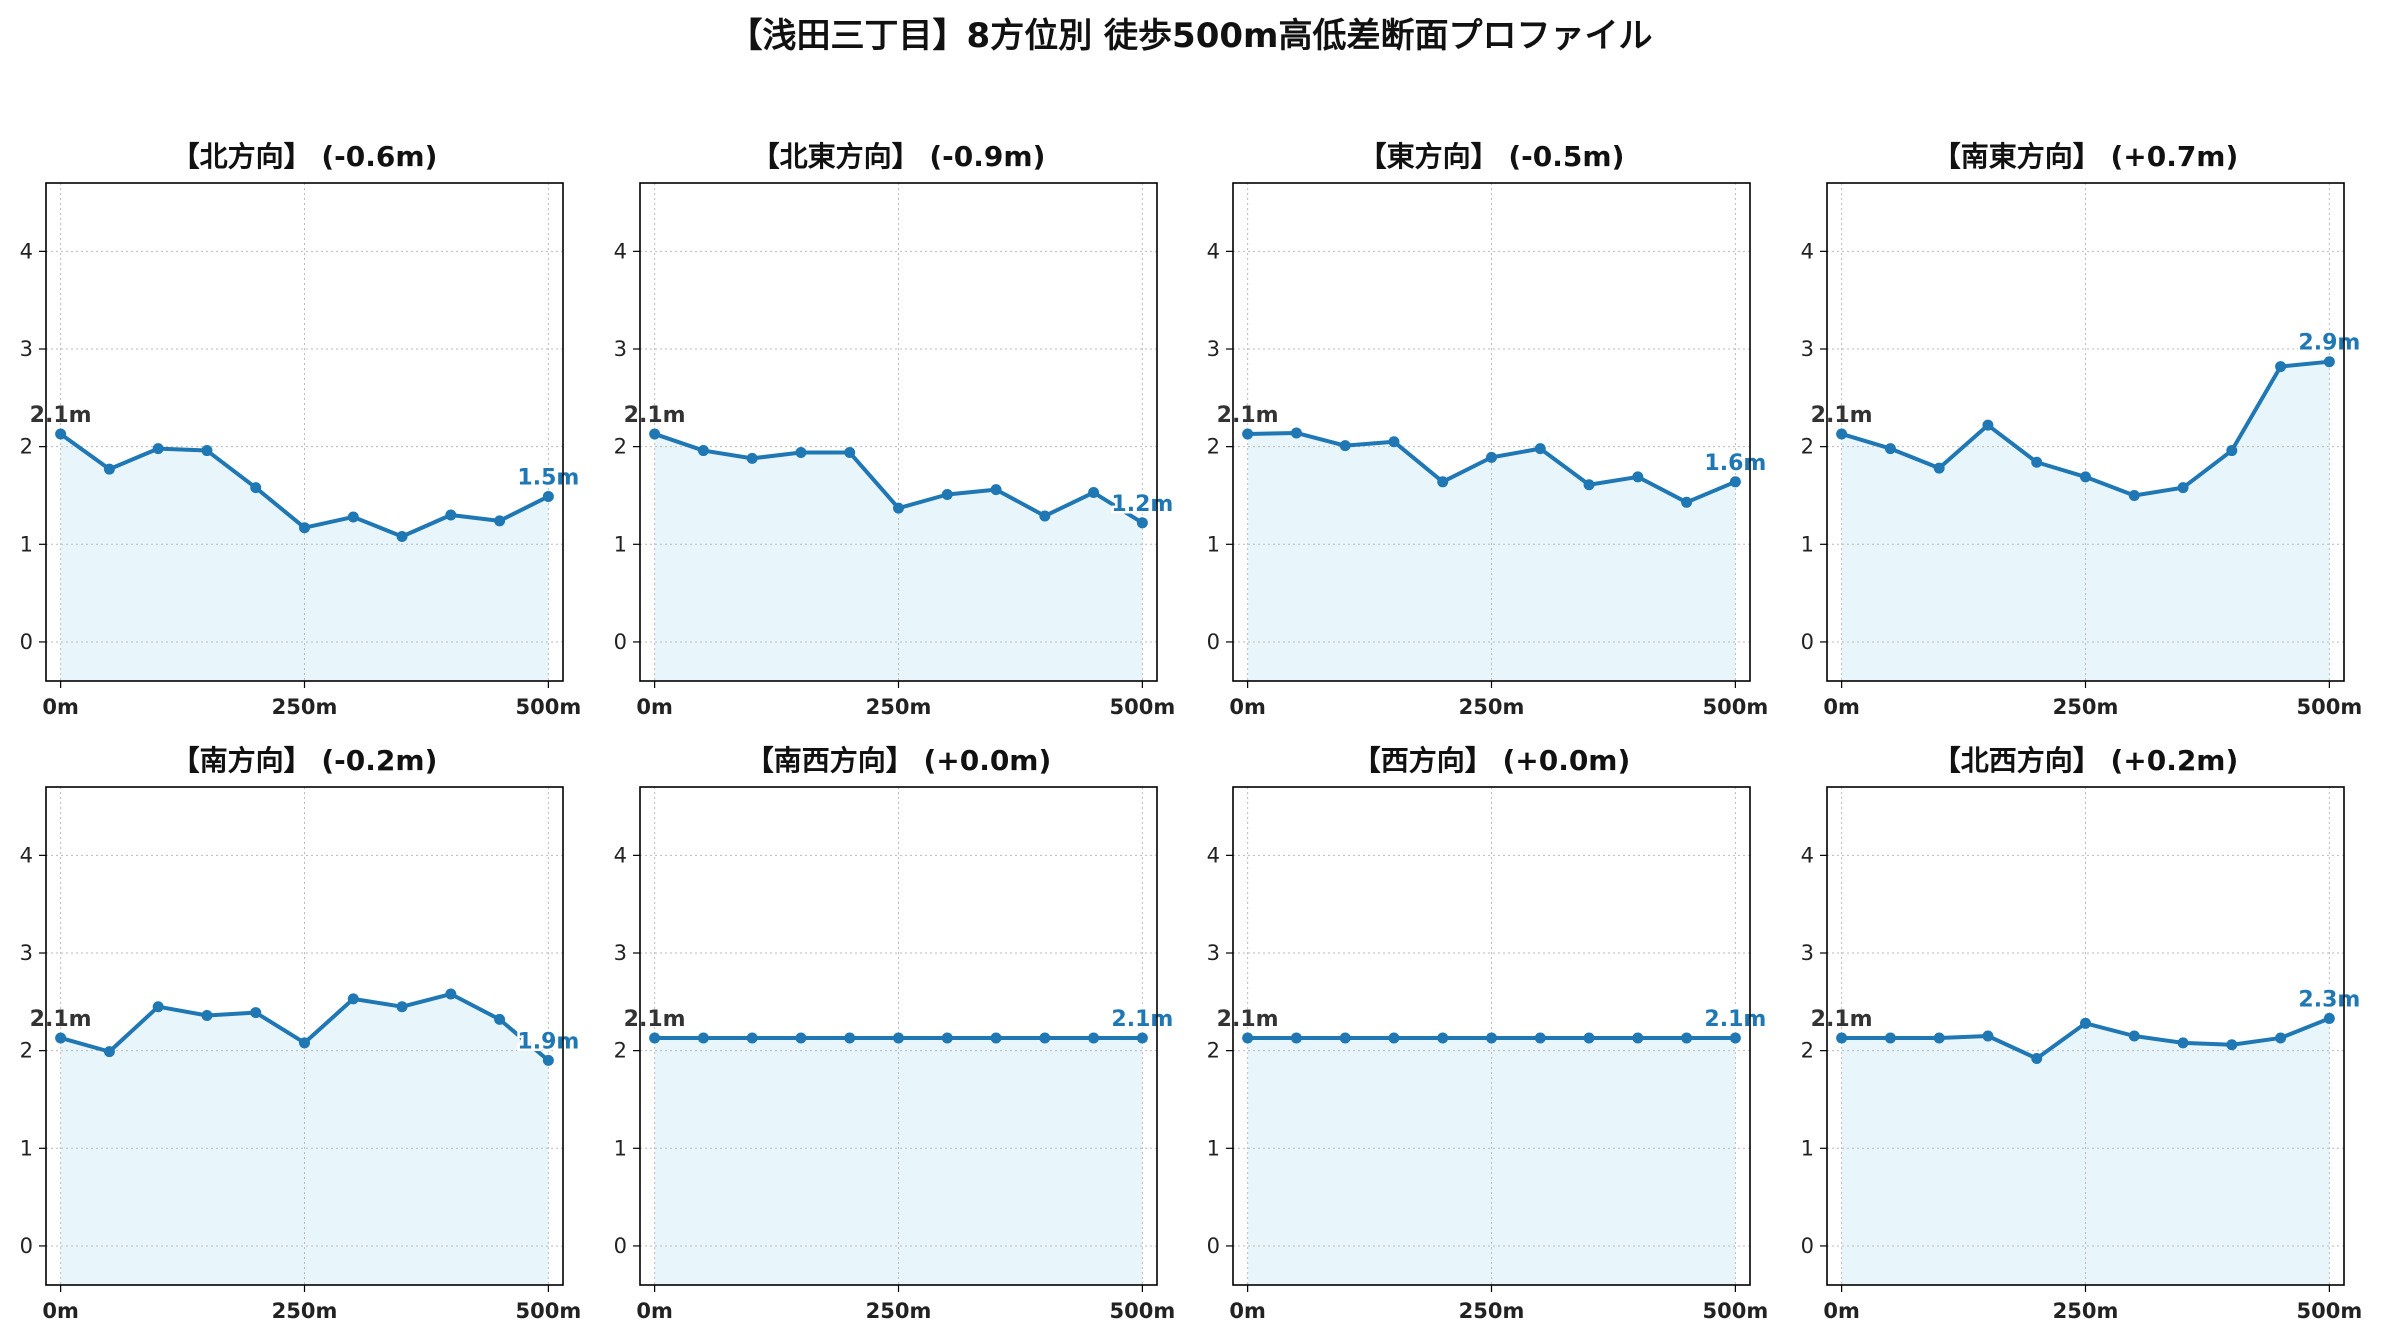 The height and width of the screenshot is (1340, 2381). Describe the element at coordinates (305, 156) in the screenshot. I see `panel-title: 【北方向】 (-0.6m)` at that location.